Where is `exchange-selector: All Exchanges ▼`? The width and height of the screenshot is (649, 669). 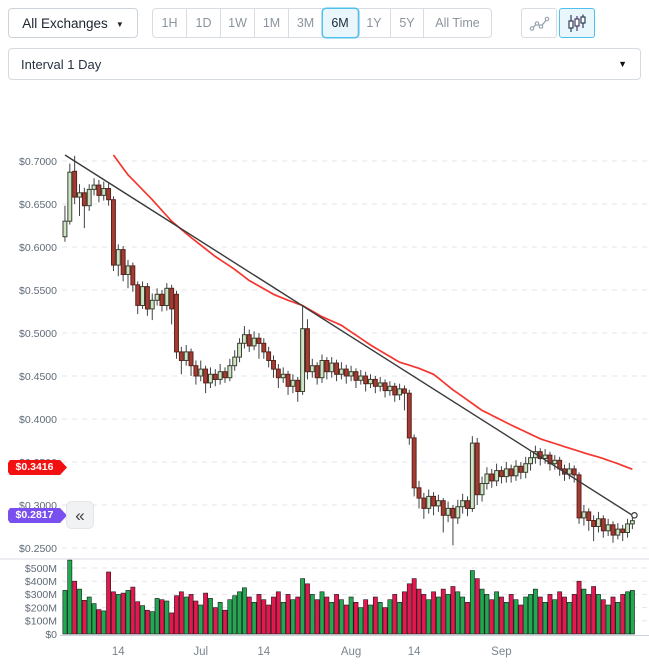 exchange-selector: All Exchanges ▼ is located at coordinates (73, 23).